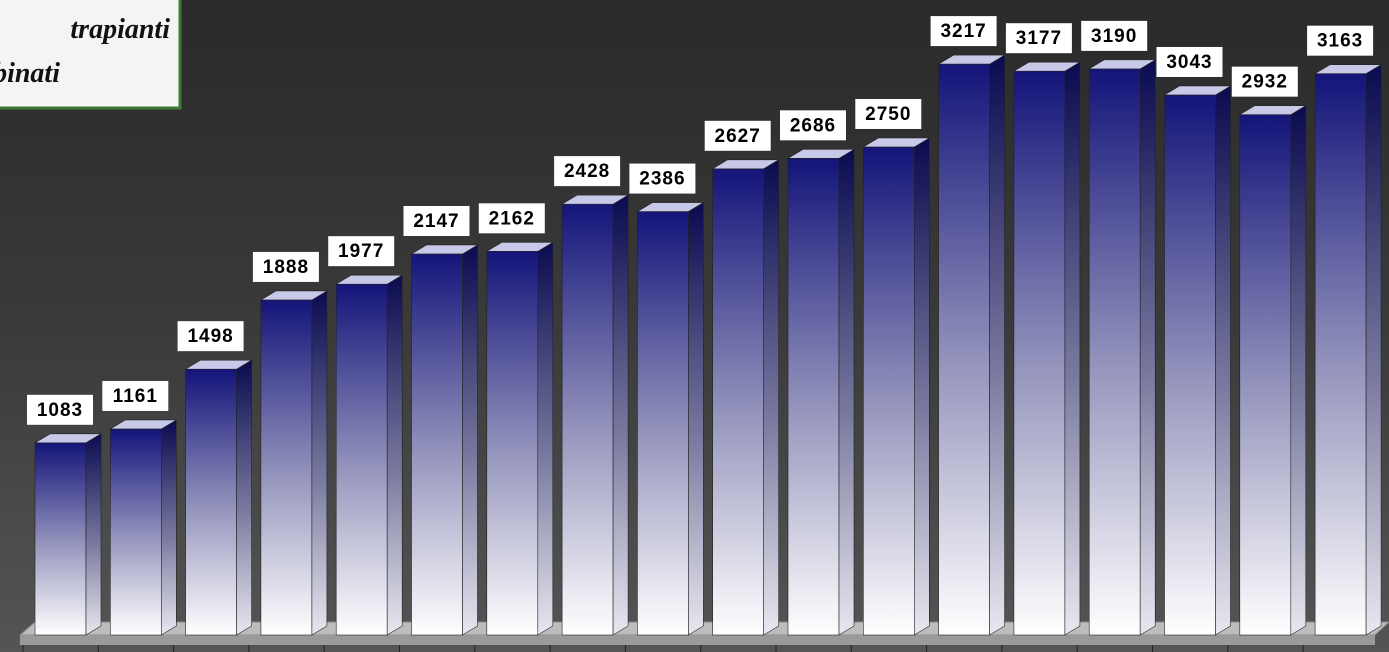 This screenshot has width=1389, height=652. I want to click on bar-group: 2386, so click(667, 399).